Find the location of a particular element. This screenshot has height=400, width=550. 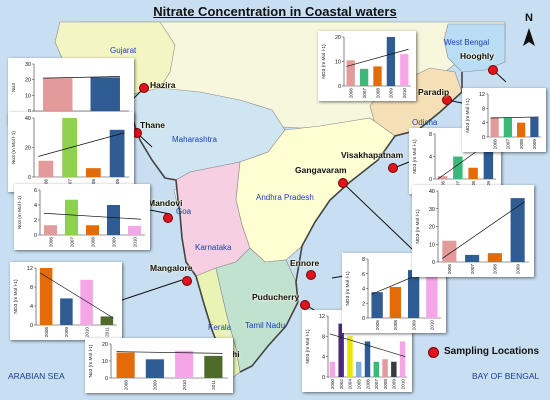

chart-svg-paradip: NO3 (m Mol l-1) 0 4 8 12 2006 2007 2008 2009 is located at coordinates (503, 121).